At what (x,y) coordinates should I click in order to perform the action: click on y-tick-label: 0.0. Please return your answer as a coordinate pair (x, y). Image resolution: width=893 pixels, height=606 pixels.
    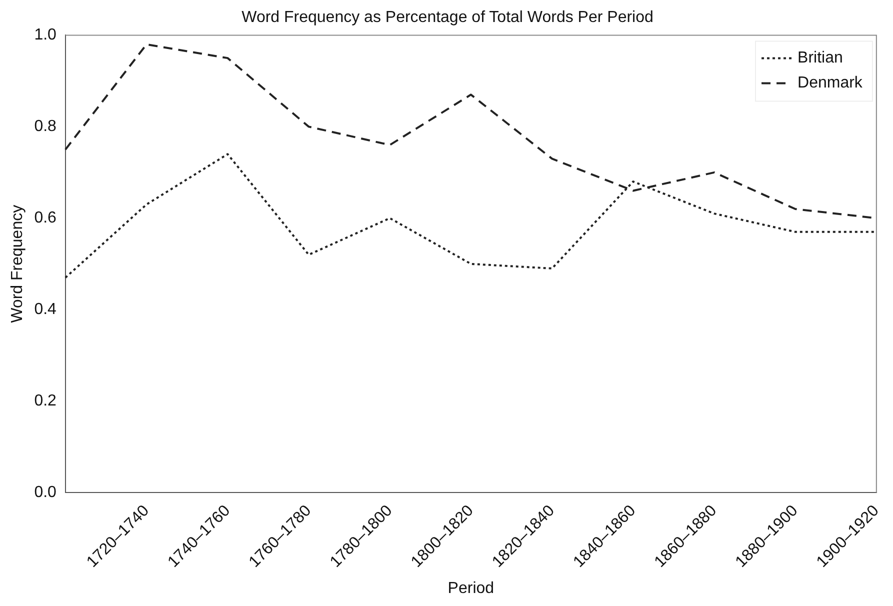
    Looking at the image, I should click on (45, 492).